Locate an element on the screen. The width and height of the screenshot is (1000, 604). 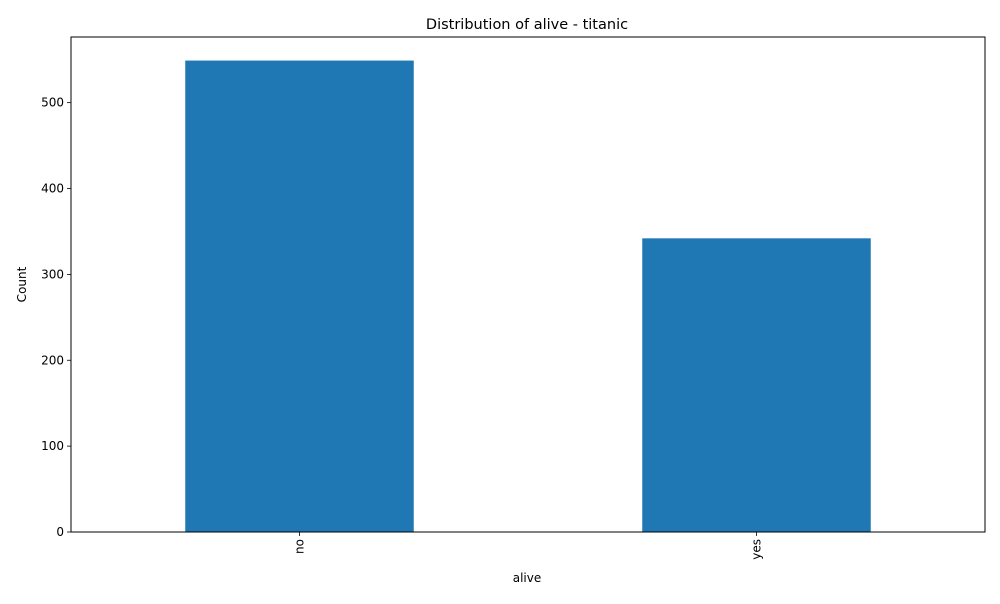
y-tick-label-500: 500 is located at coordinates (52, 103).